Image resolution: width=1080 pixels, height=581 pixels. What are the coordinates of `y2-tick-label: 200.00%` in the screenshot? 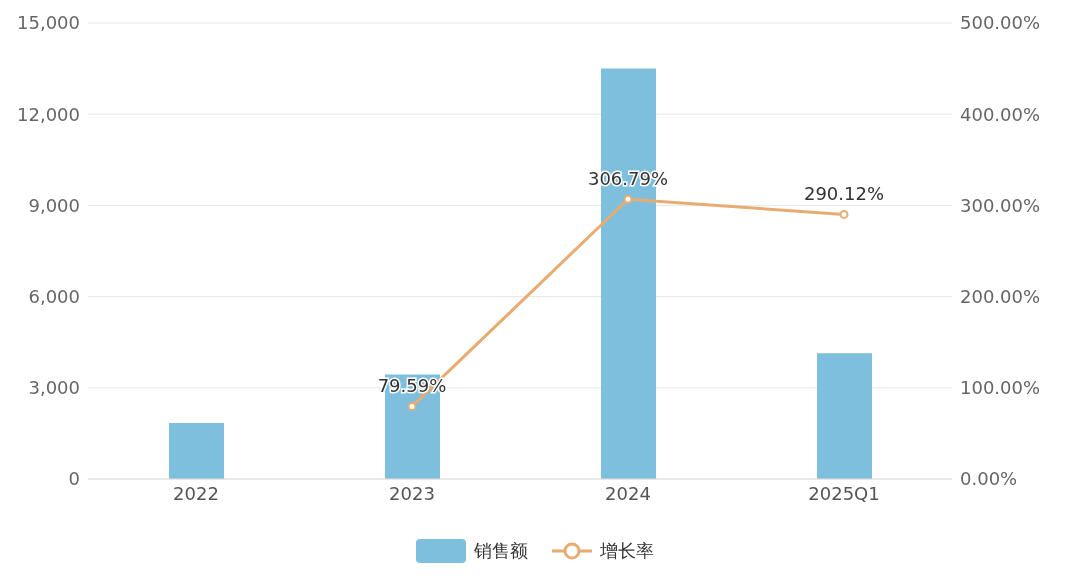 It's located at (1000, 296).